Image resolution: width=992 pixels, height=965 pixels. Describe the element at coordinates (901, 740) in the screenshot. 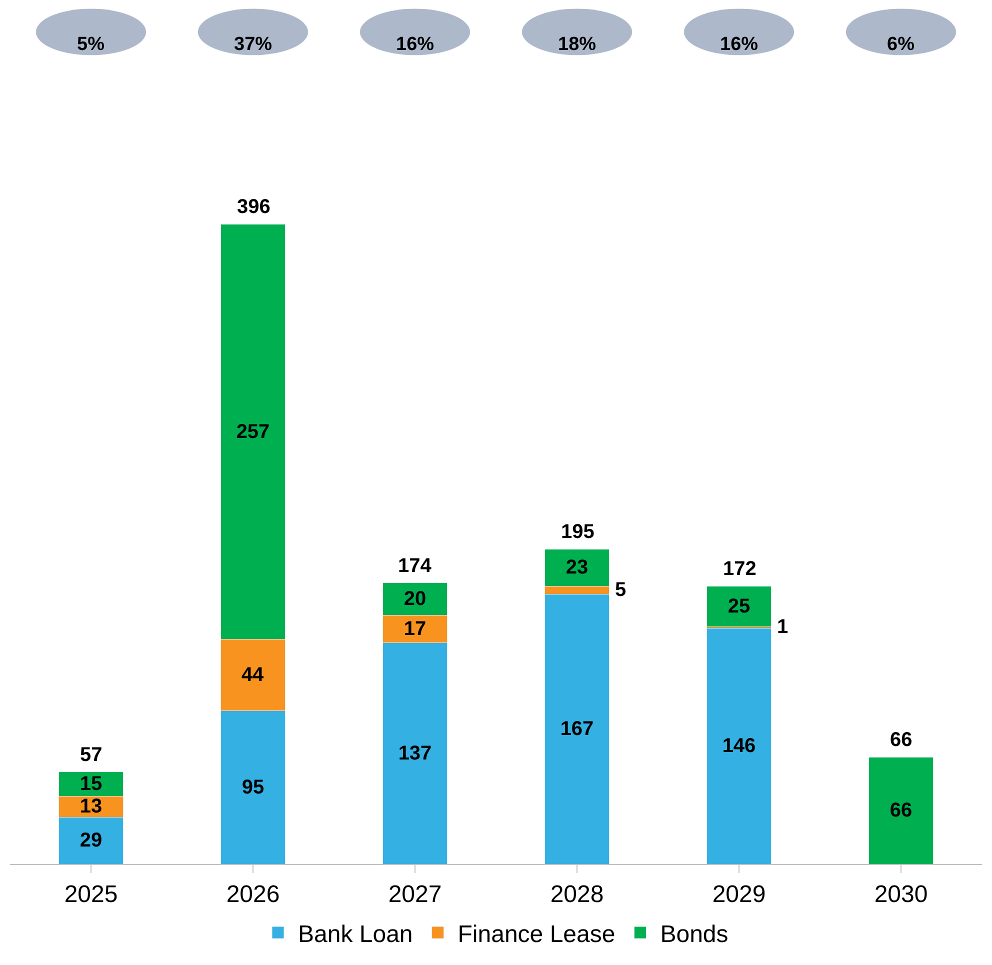

I see `total-label: 66` at that location.